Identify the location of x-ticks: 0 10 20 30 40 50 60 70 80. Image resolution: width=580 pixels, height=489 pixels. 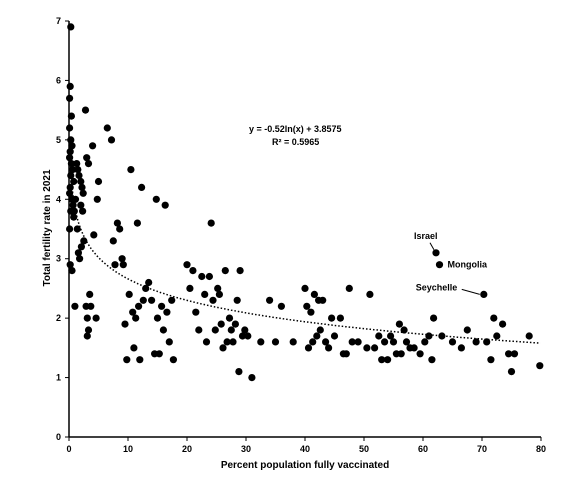
(306, 445).